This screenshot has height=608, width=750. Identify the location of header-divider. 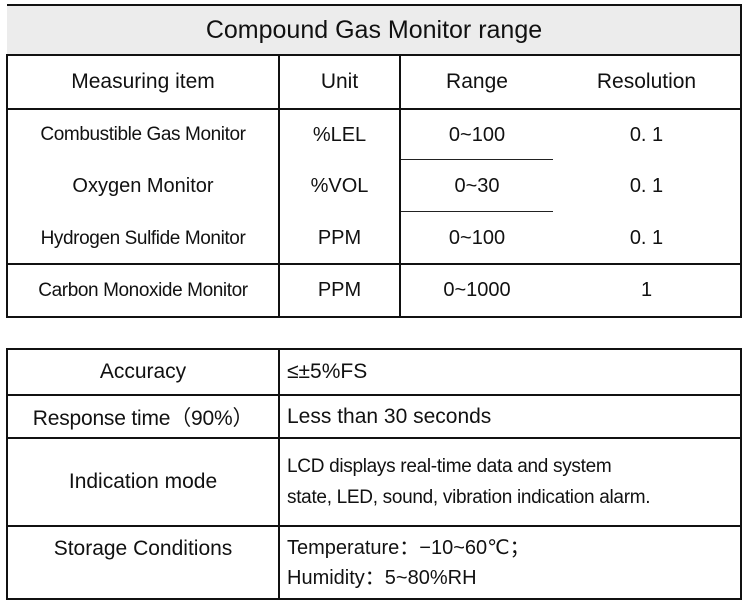
(374, 109).